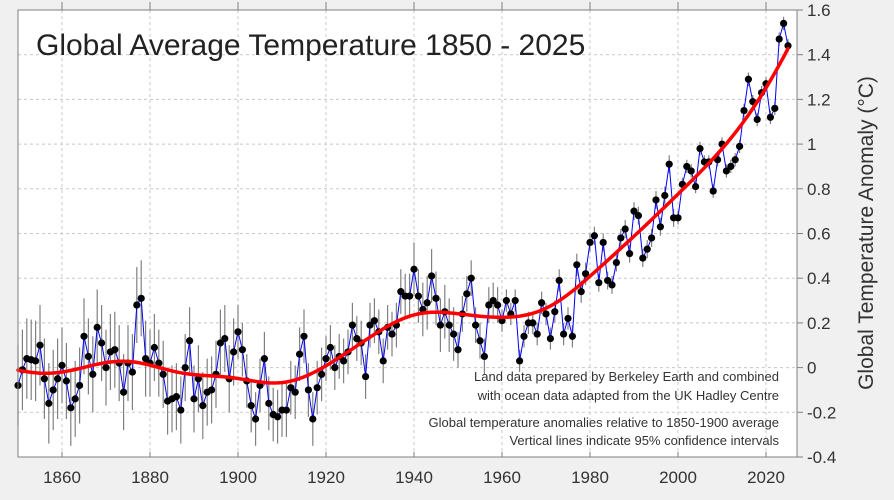 This screenshot has width=894, height=500. I want to click on x-tick-label: 2000, so click(678, 477).